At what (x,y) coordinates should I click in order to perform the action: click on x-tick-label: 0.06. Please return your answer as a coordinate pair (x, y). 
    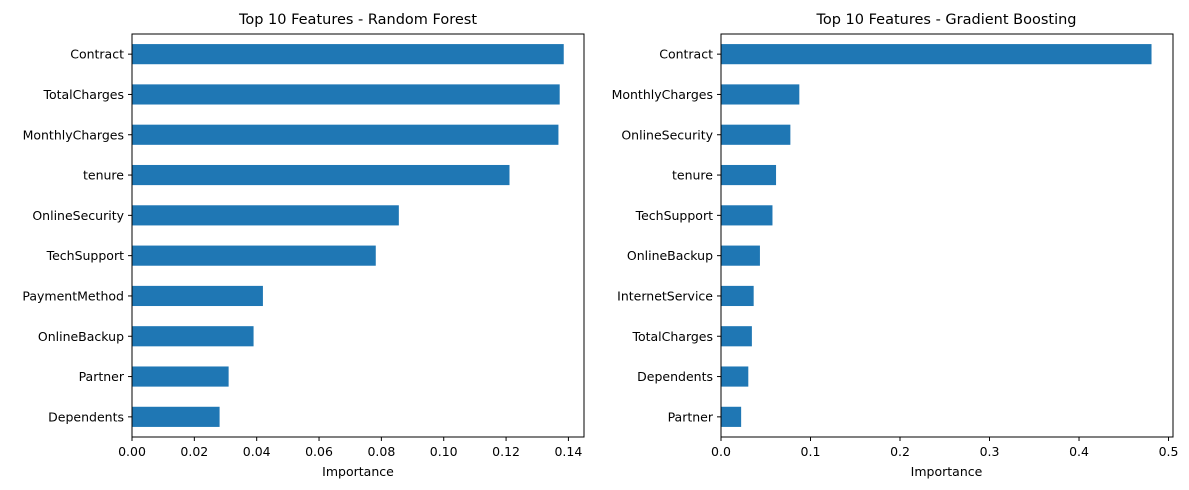
    Looking at the image, I should click on (319, 451).